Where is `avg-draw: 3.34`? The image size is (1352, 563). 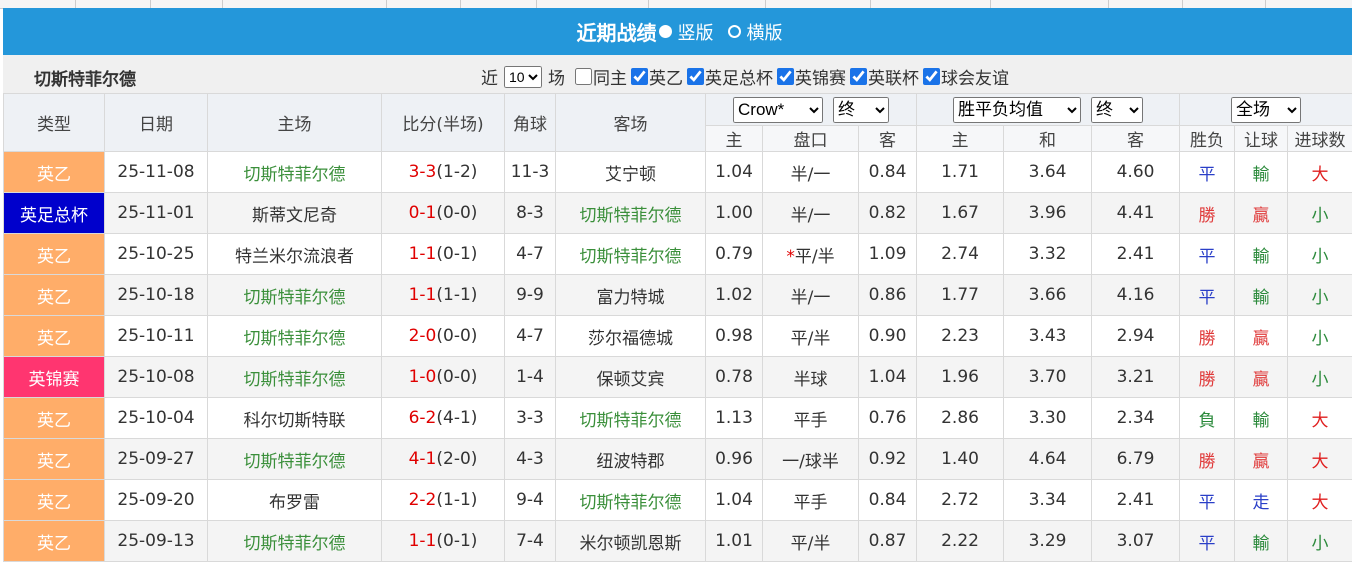
avg-draw: 3.34 is located at coordinates (1048, 500).